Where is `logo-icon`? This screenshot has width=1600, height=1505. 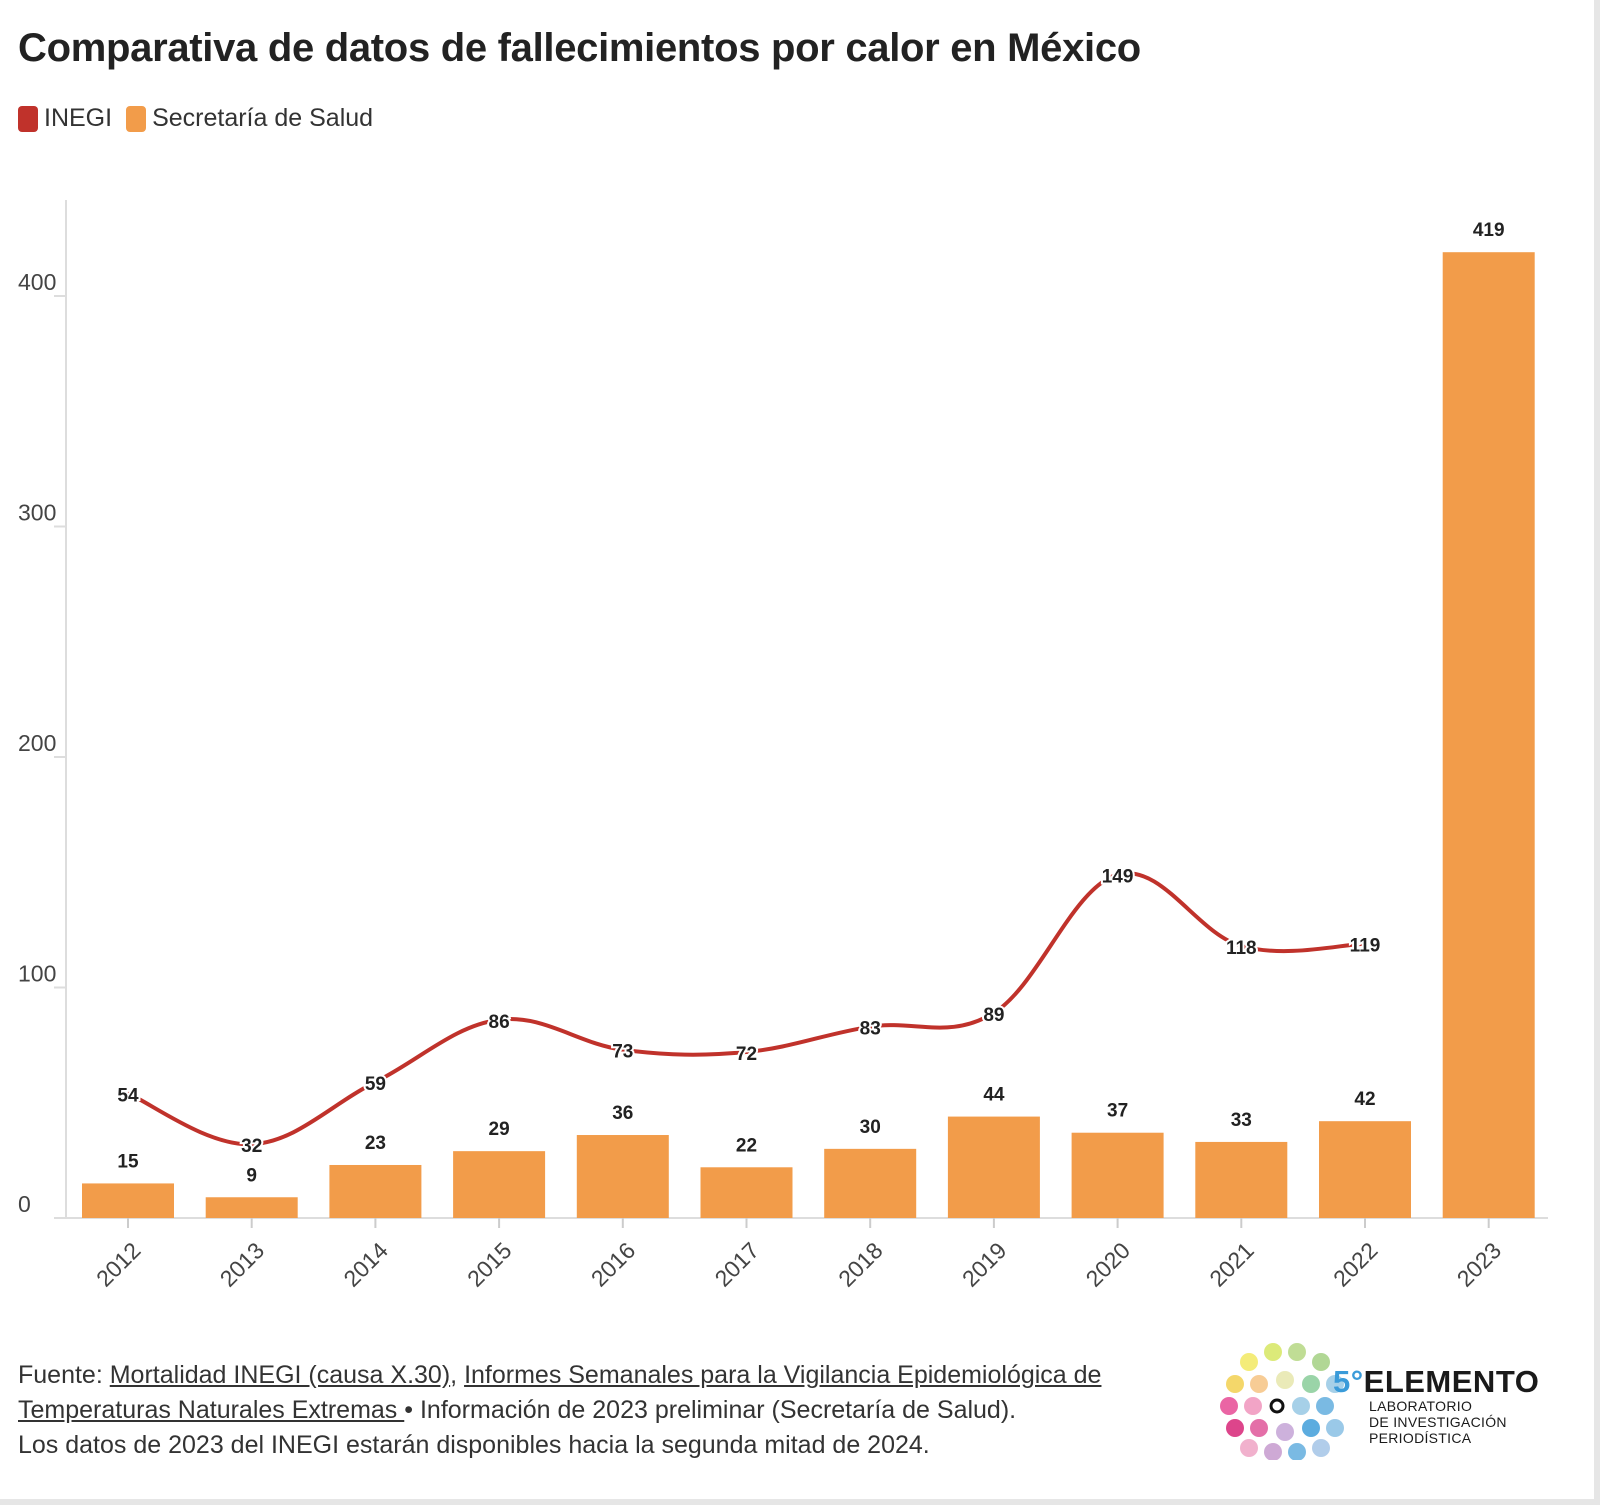
logo-icon is located at coordinates (1282, 1401).